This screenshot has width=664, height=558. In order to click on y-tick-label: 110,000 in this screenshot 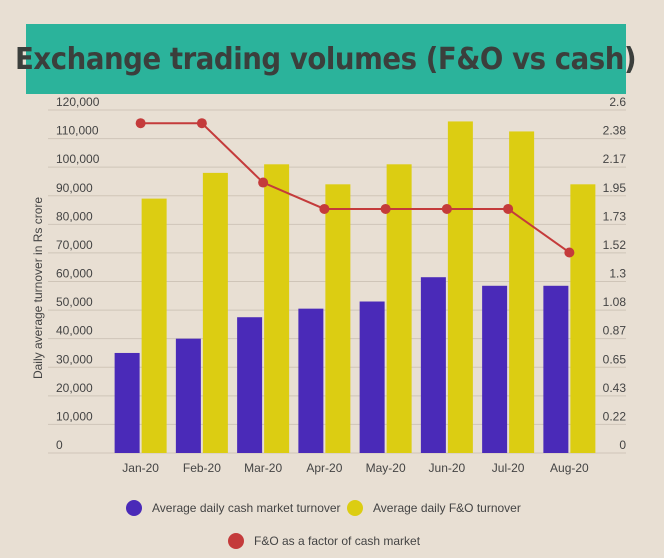, I will do `click(77, 131)`.